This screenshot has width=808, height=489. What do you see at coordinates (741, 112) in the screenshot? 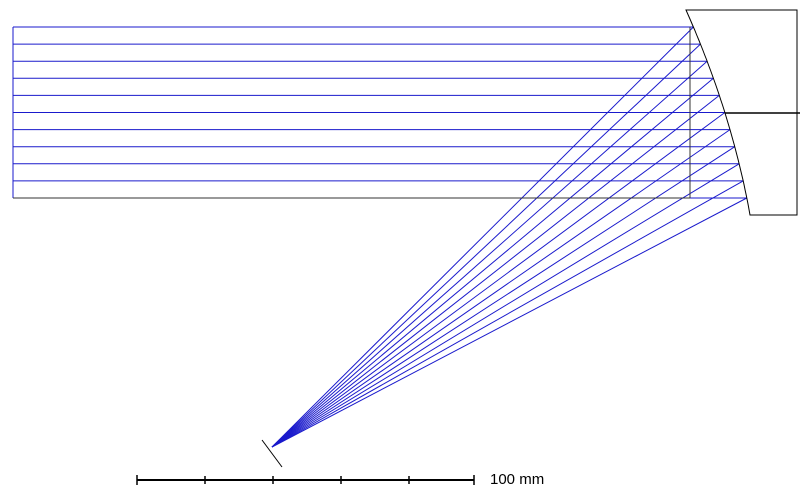
I see `mirror` at bounding box center [741, 112].